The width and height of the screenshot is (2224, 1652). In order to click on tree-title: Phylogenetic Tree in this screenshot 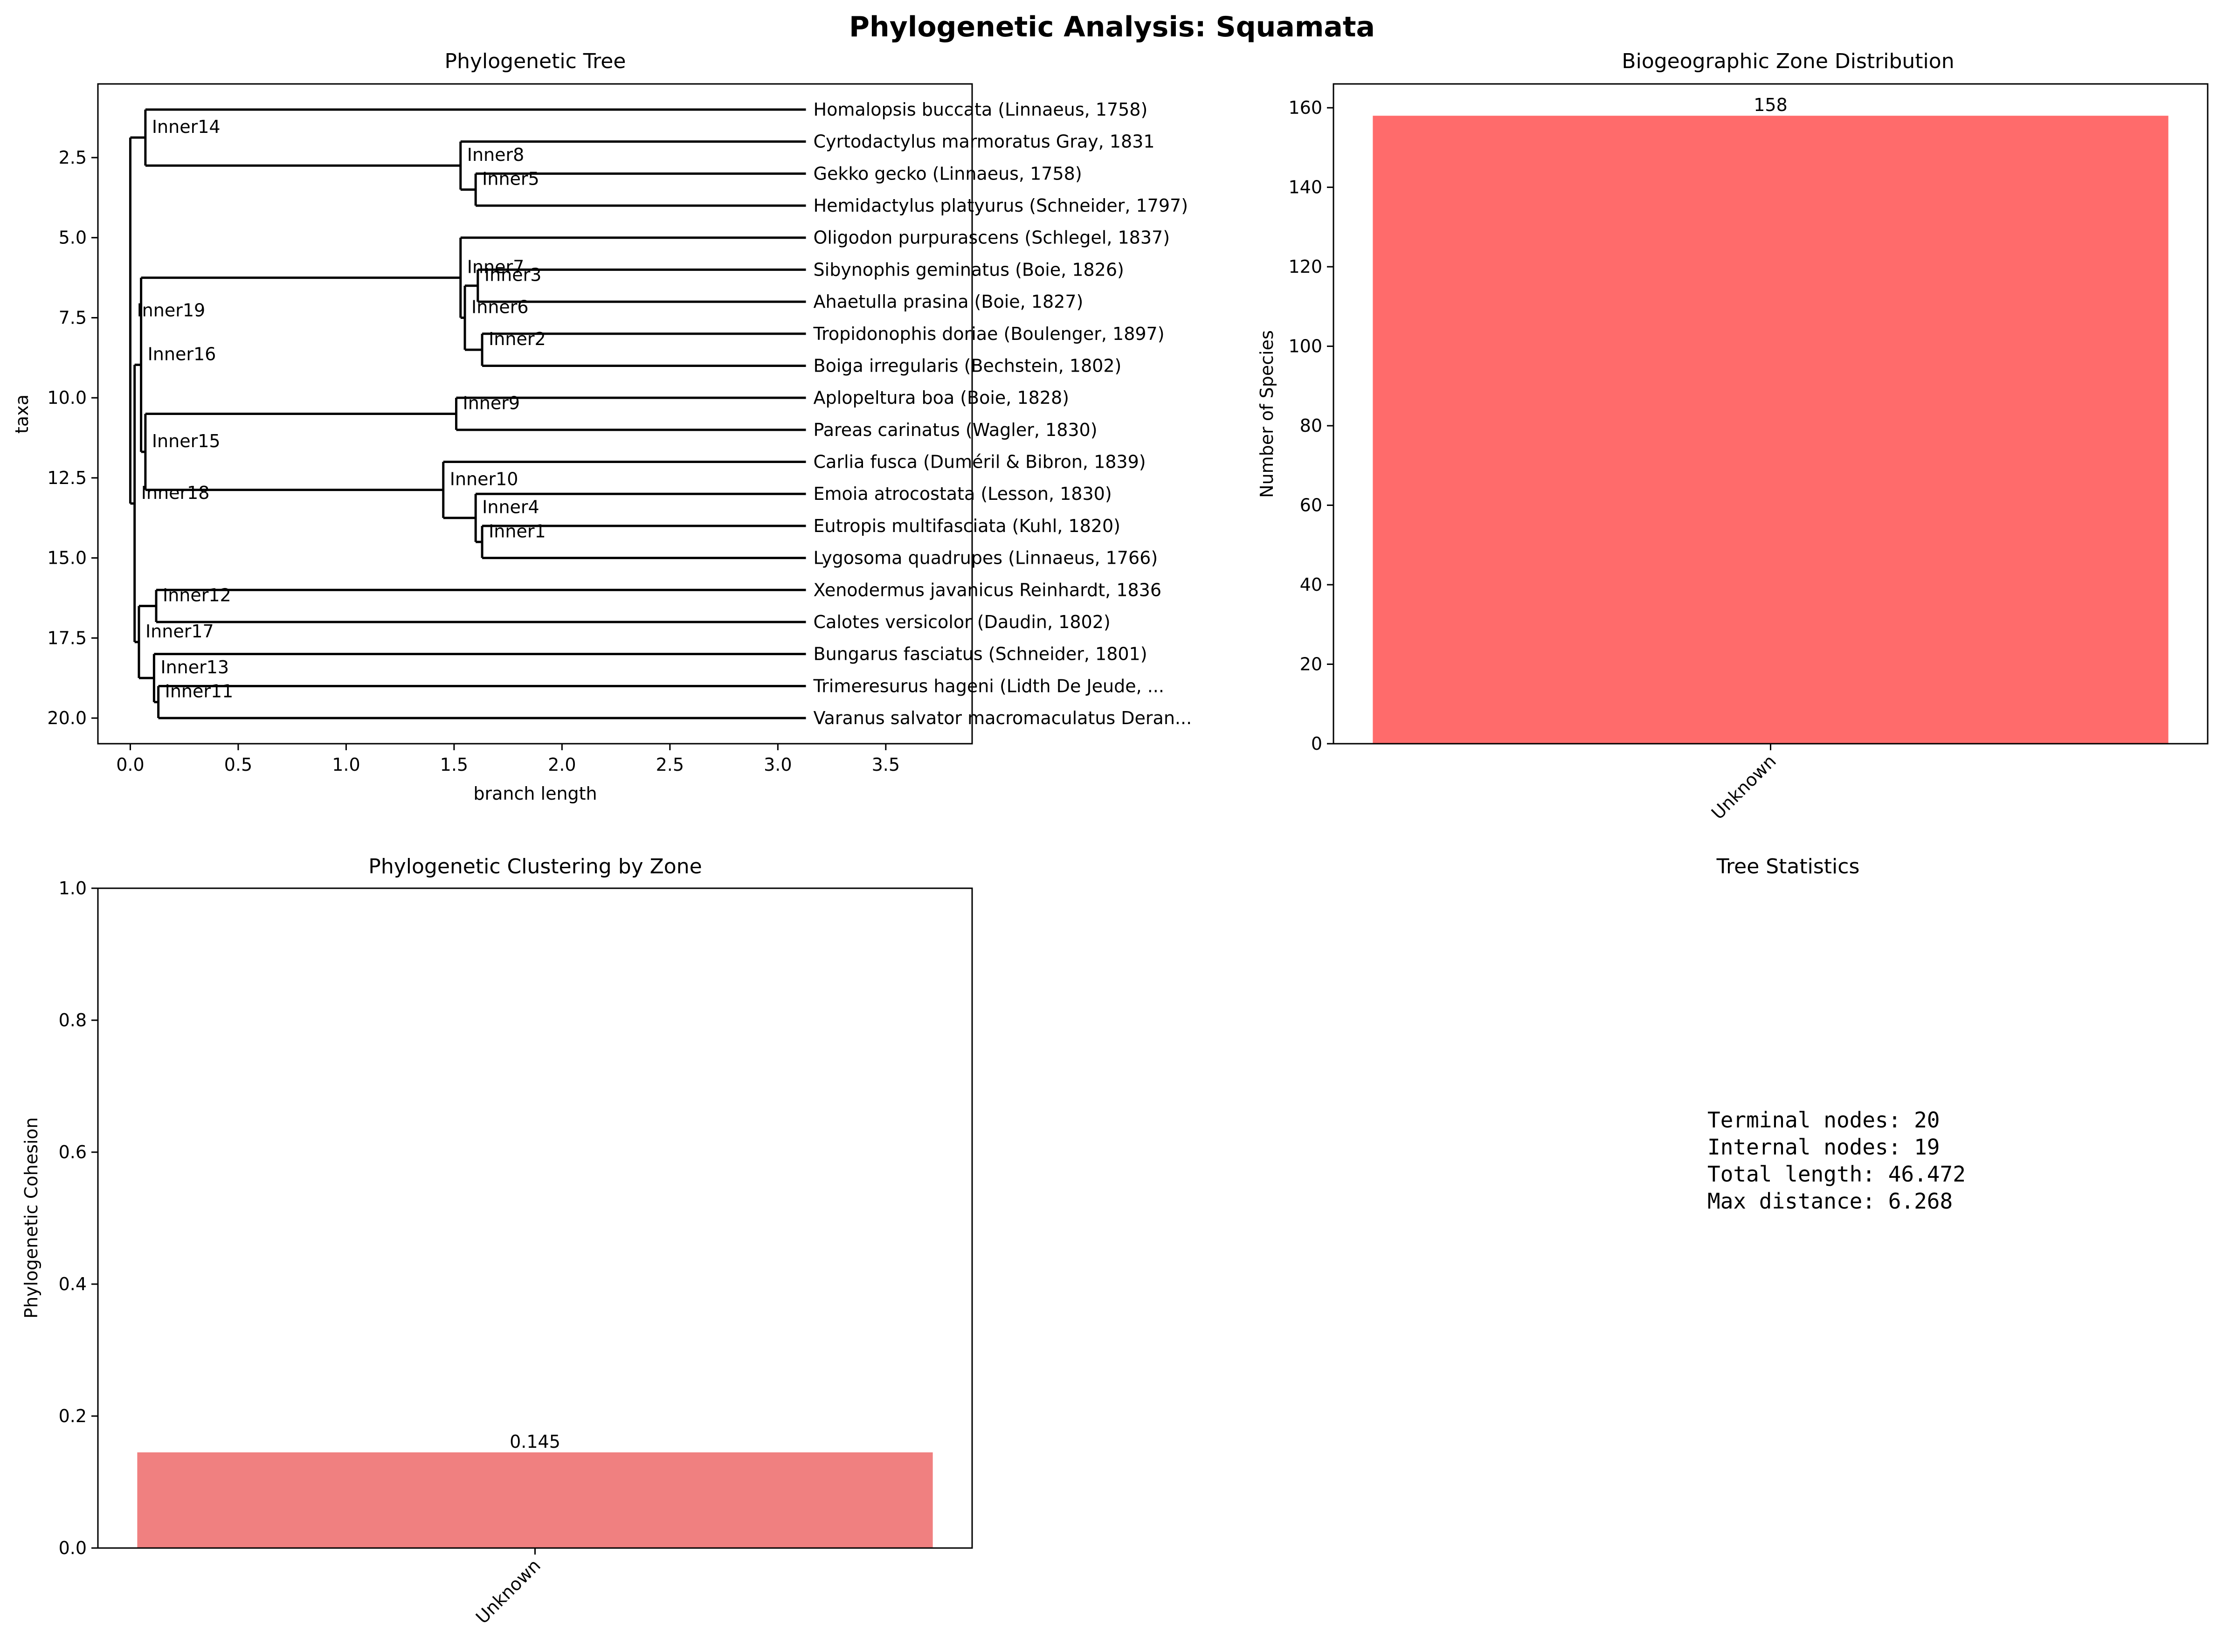, I will do `click(536, 61)`.